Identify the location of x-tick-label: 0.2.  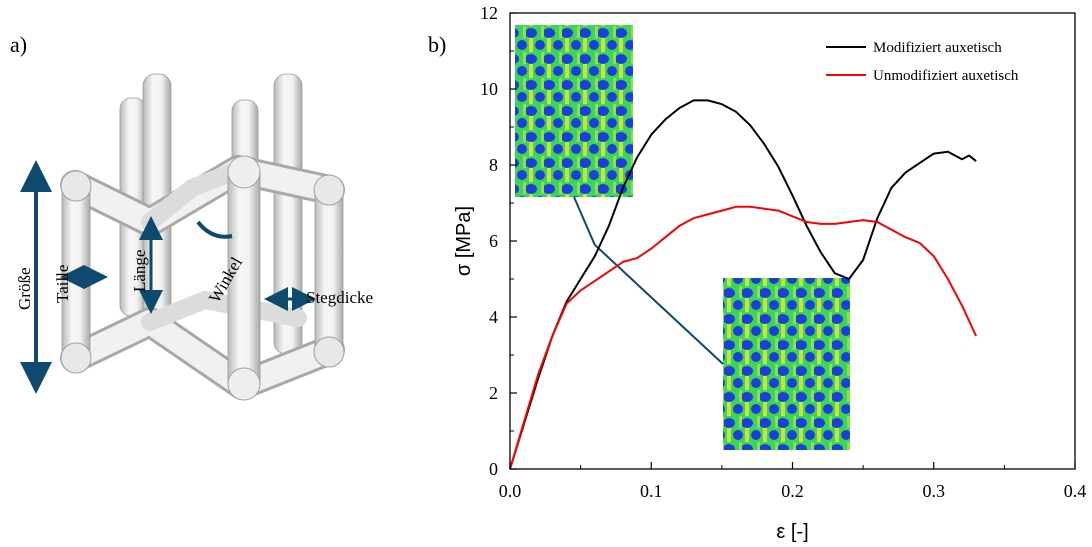
(792, 491).